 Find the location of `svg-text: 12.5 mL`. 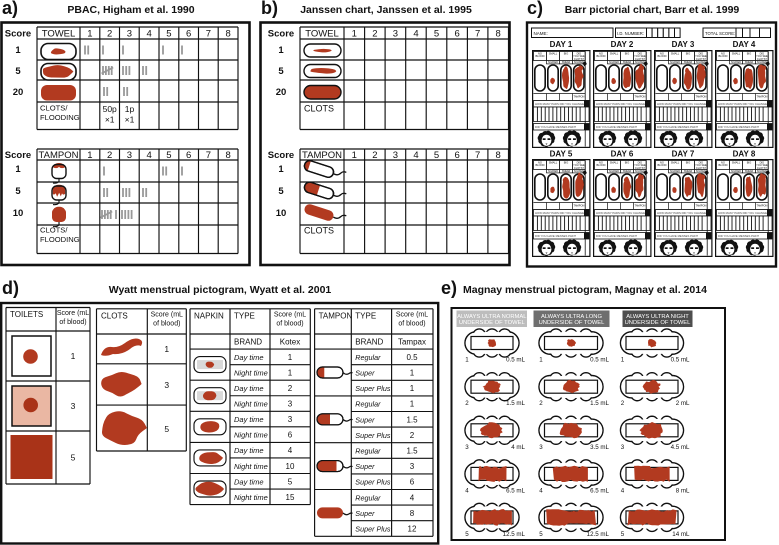

svg-text: 12.5 mL is located at coordinates (514, 534).